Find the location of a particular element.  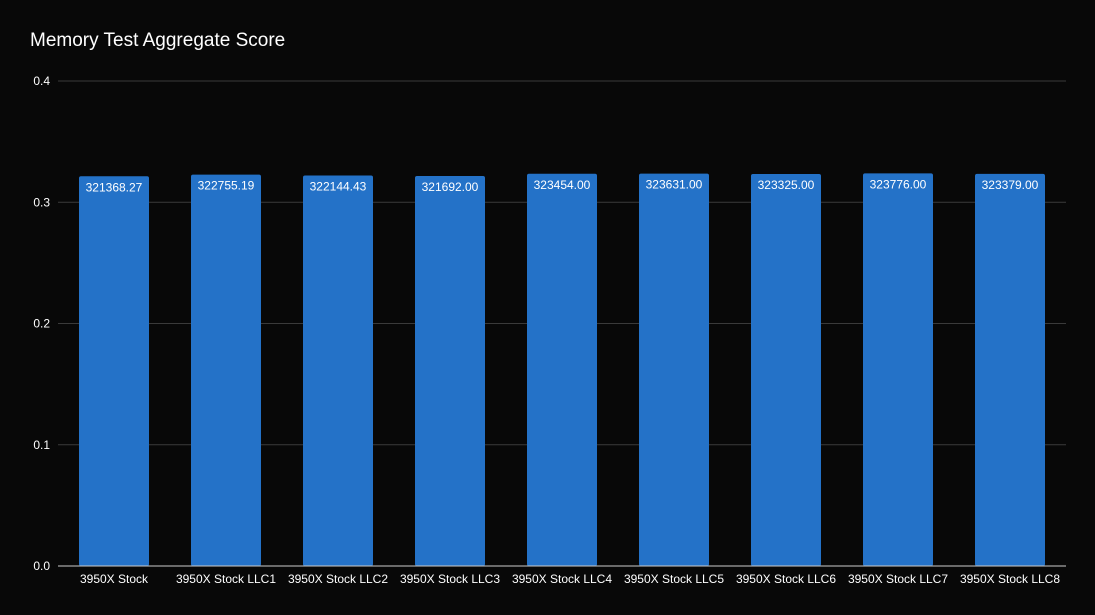

x-tick-label: 3950X Stock LLC4 is located at coordinates (562, 579).